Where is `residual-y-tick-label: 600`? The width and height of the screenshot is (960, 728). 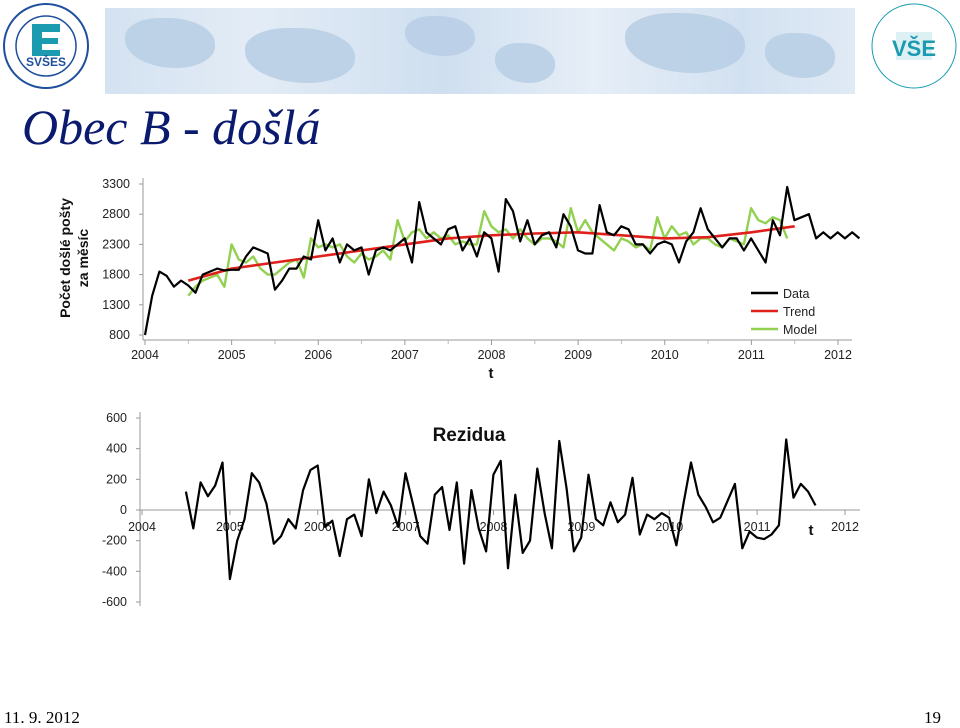
residual-y-tick-label: 600 is located at coordinates (116, 418).